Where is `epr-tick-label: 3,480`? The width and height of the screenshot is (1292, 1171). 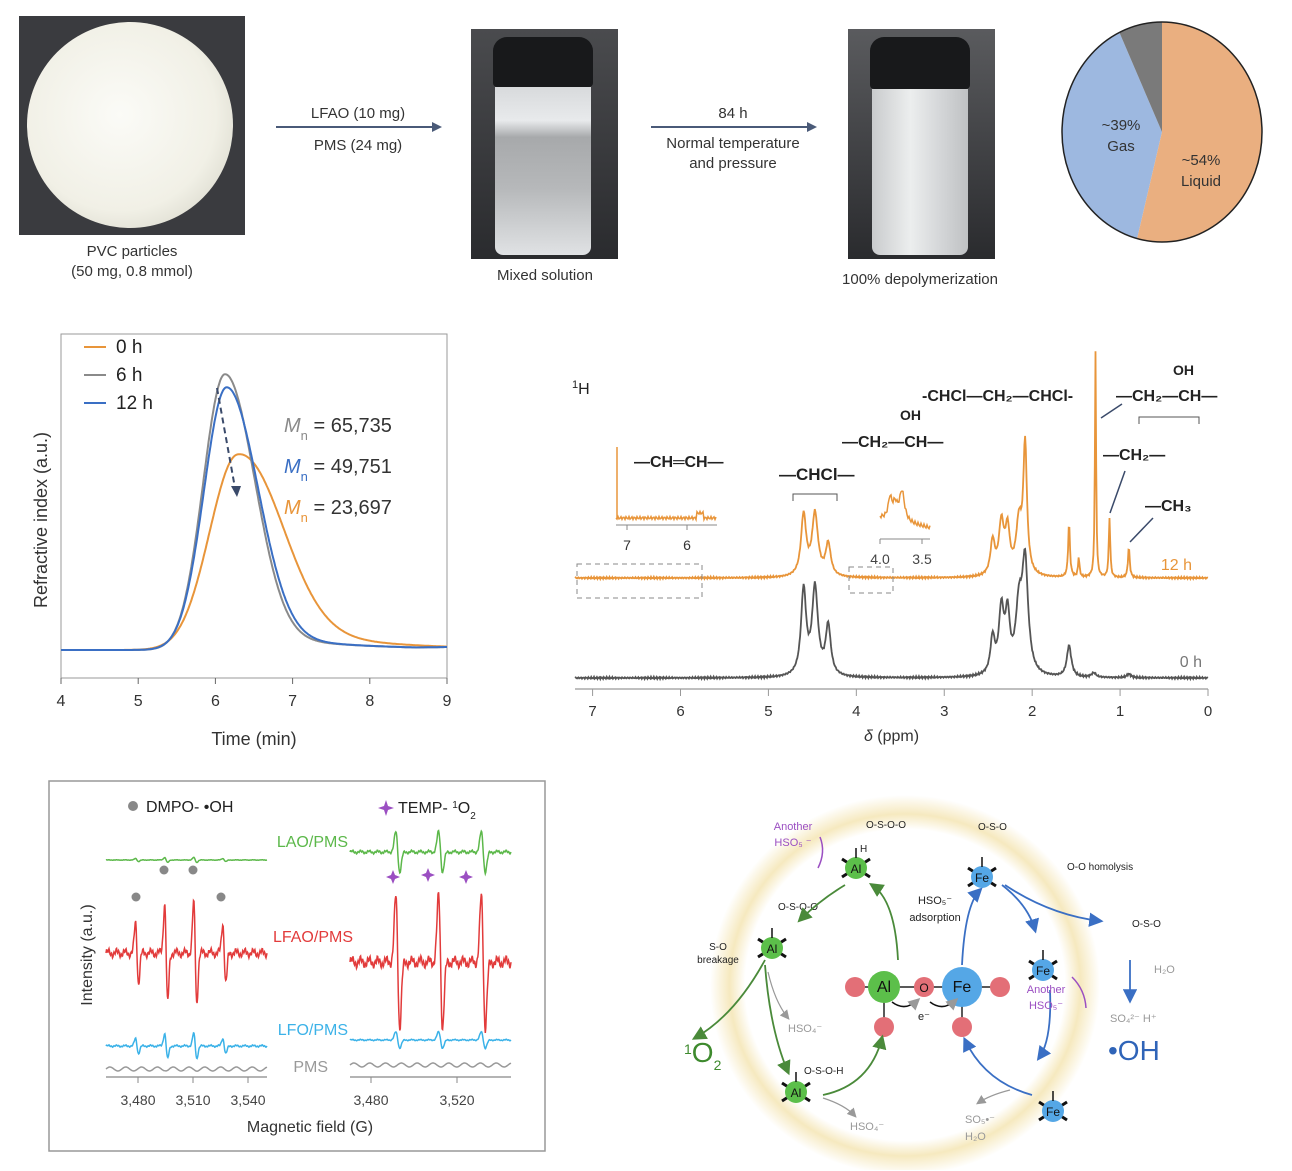
epr-tick-label: 3,480 is located at coordinates (137, 1100).